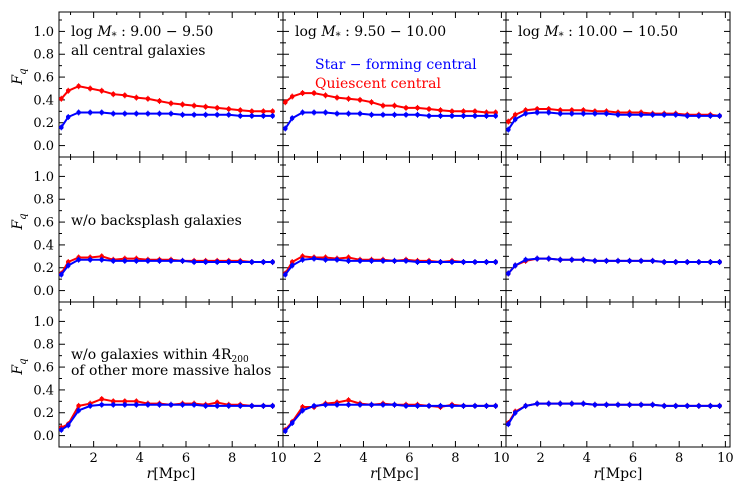  Describe the element at coordinates (633, 458) in the screenshot. I see `x-tick-label: 6` at that location.